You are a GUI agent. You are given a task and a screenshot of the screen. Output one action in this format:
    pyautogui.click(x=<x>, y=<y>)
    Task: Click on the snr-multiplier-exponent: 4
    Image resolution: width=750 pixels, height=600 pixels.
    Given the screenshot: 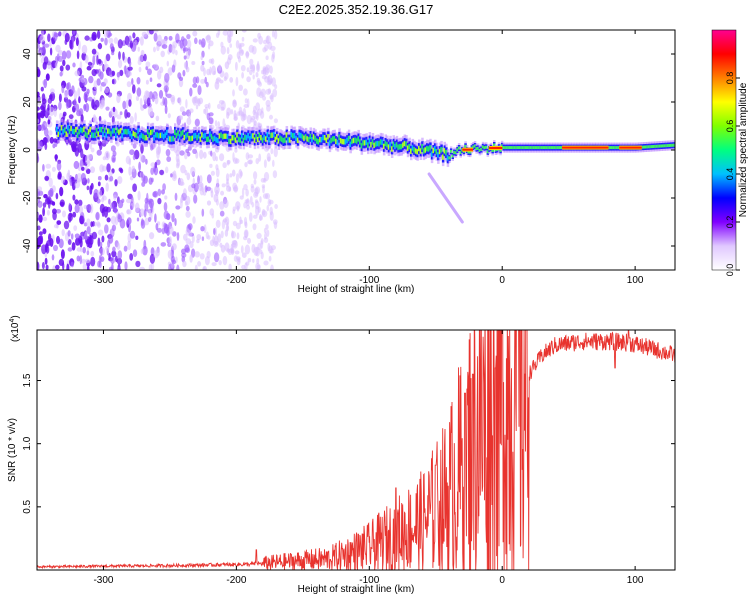 What is the action you would take?
    pyautogui.click(x=12, y=321)
    